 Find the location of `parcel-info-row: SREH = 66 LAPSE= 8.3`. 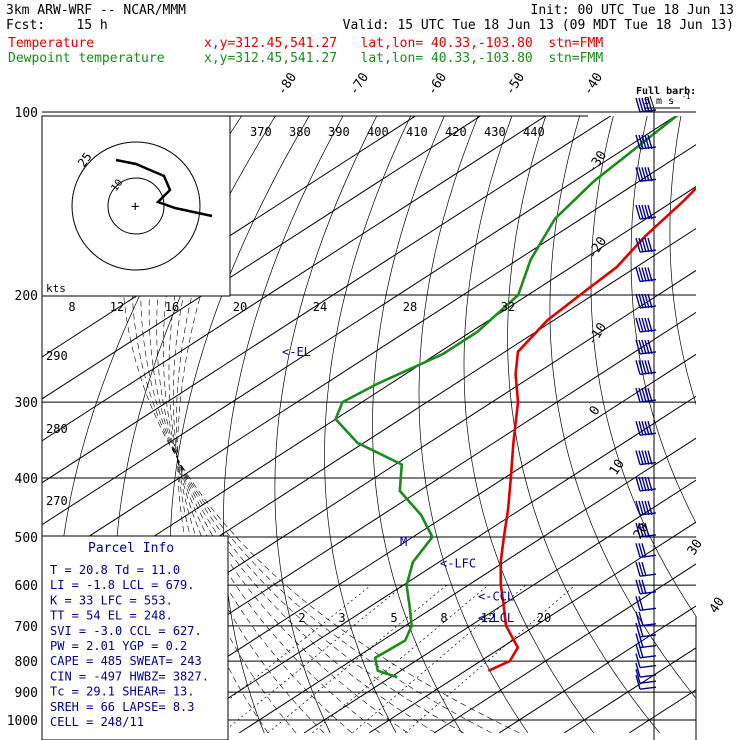

parcel-info-row: SREH = 66 LAPSE= 8.3 is located at coordinates (122, 707).